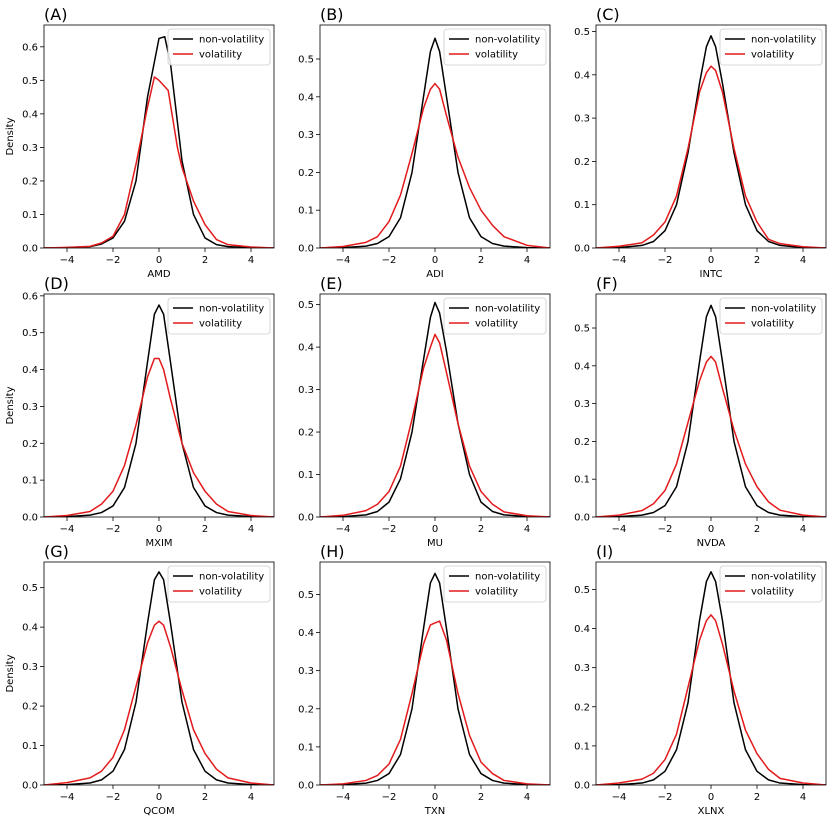 The image size is (832, 828). Describe the element at coordinates (332, 551) in the screenshot. I see `panel-label: (H)` at that location.